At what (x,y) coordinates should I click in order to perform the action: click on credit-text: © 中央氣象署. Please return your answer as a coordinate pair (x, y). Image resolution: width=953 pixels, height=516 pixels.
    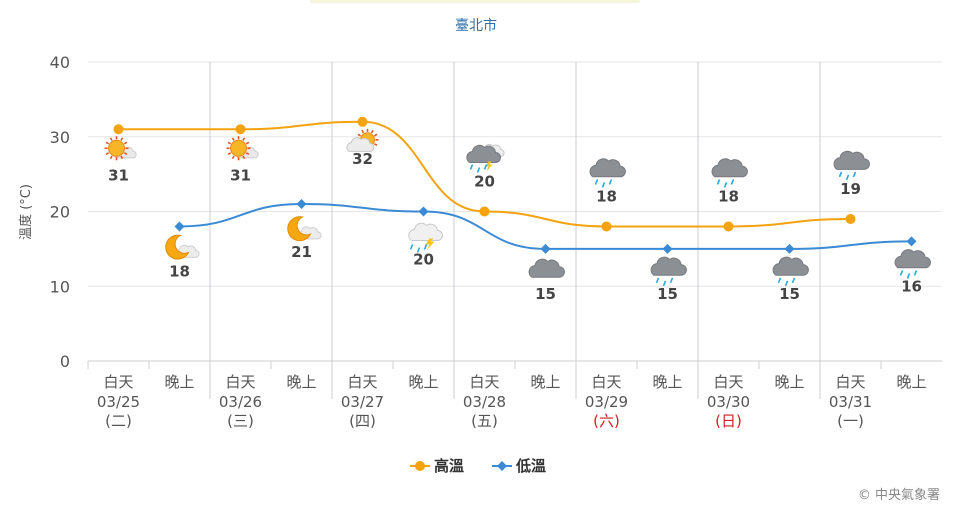
    Looking at the image, I should click on (899, 495).